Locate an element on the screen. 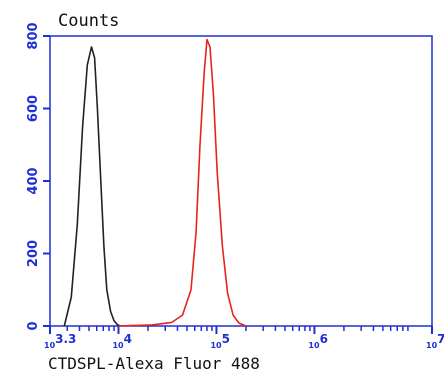  x-tick-label: 107.2 is located at coordinates (435, 341).